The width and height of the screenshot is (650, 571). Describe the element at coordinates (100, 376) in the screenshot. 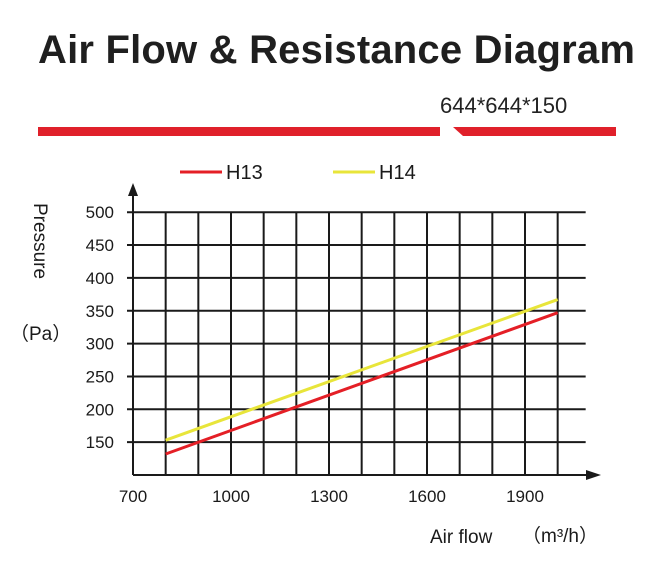

I see `y-tick-label-250: 250` at that location.